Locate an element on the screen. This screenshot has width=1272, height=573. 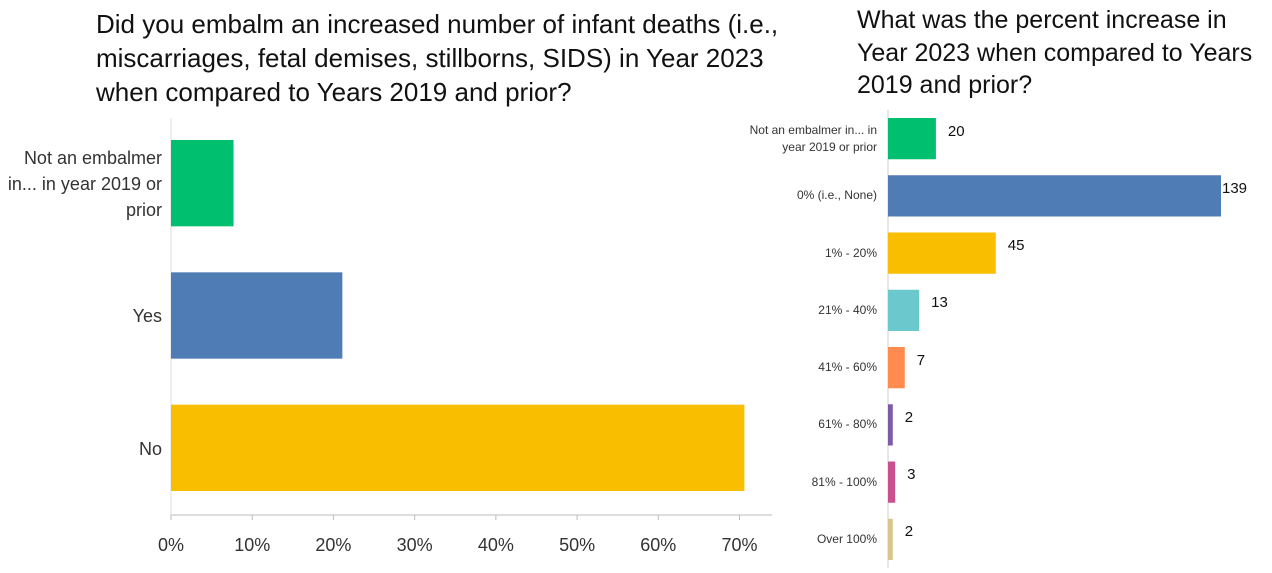
y-tick-label: 41% - 60% is located at coordinates (847, 367).